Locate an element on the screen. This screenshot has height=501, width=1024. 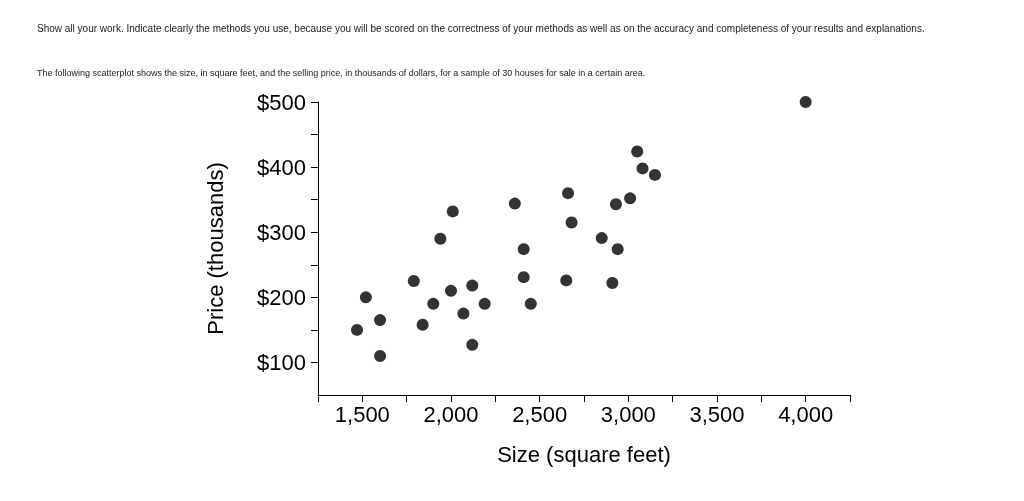
y-tick-label: $300 is located at coordinates (281, 232).